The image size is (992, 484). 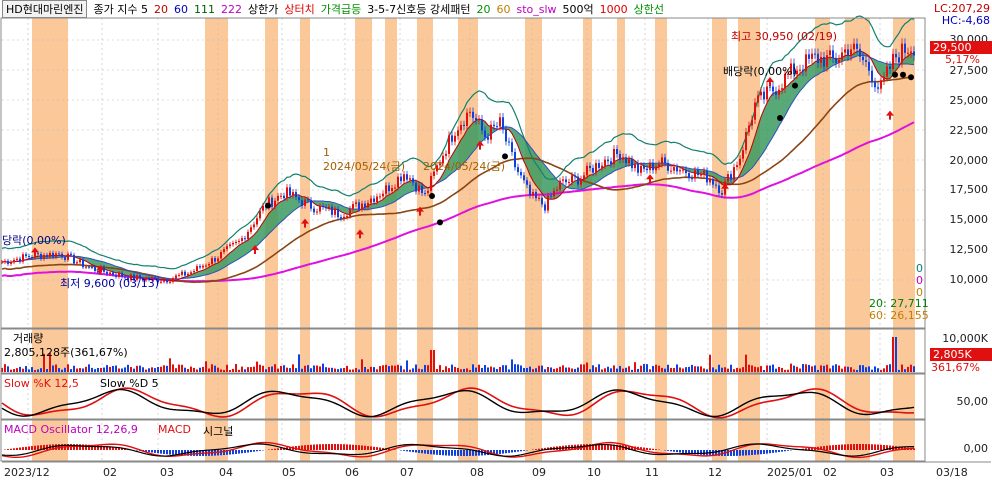 I want to click on legend-upper-touch: 상터치, so click(x=299, y=9).